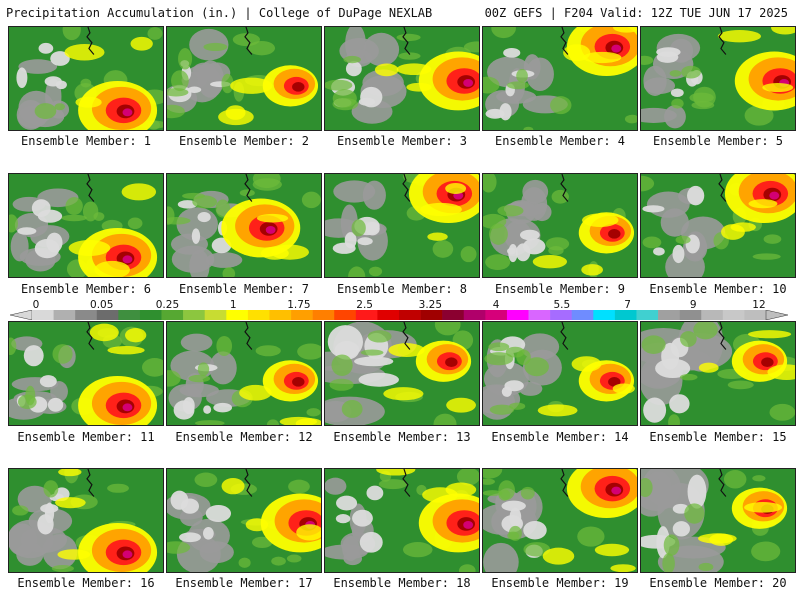  Describe the element at coordinates (402, 583) in the screenshot. I see `ensemble-member-caption: Ensemble Member: 18` at that location.